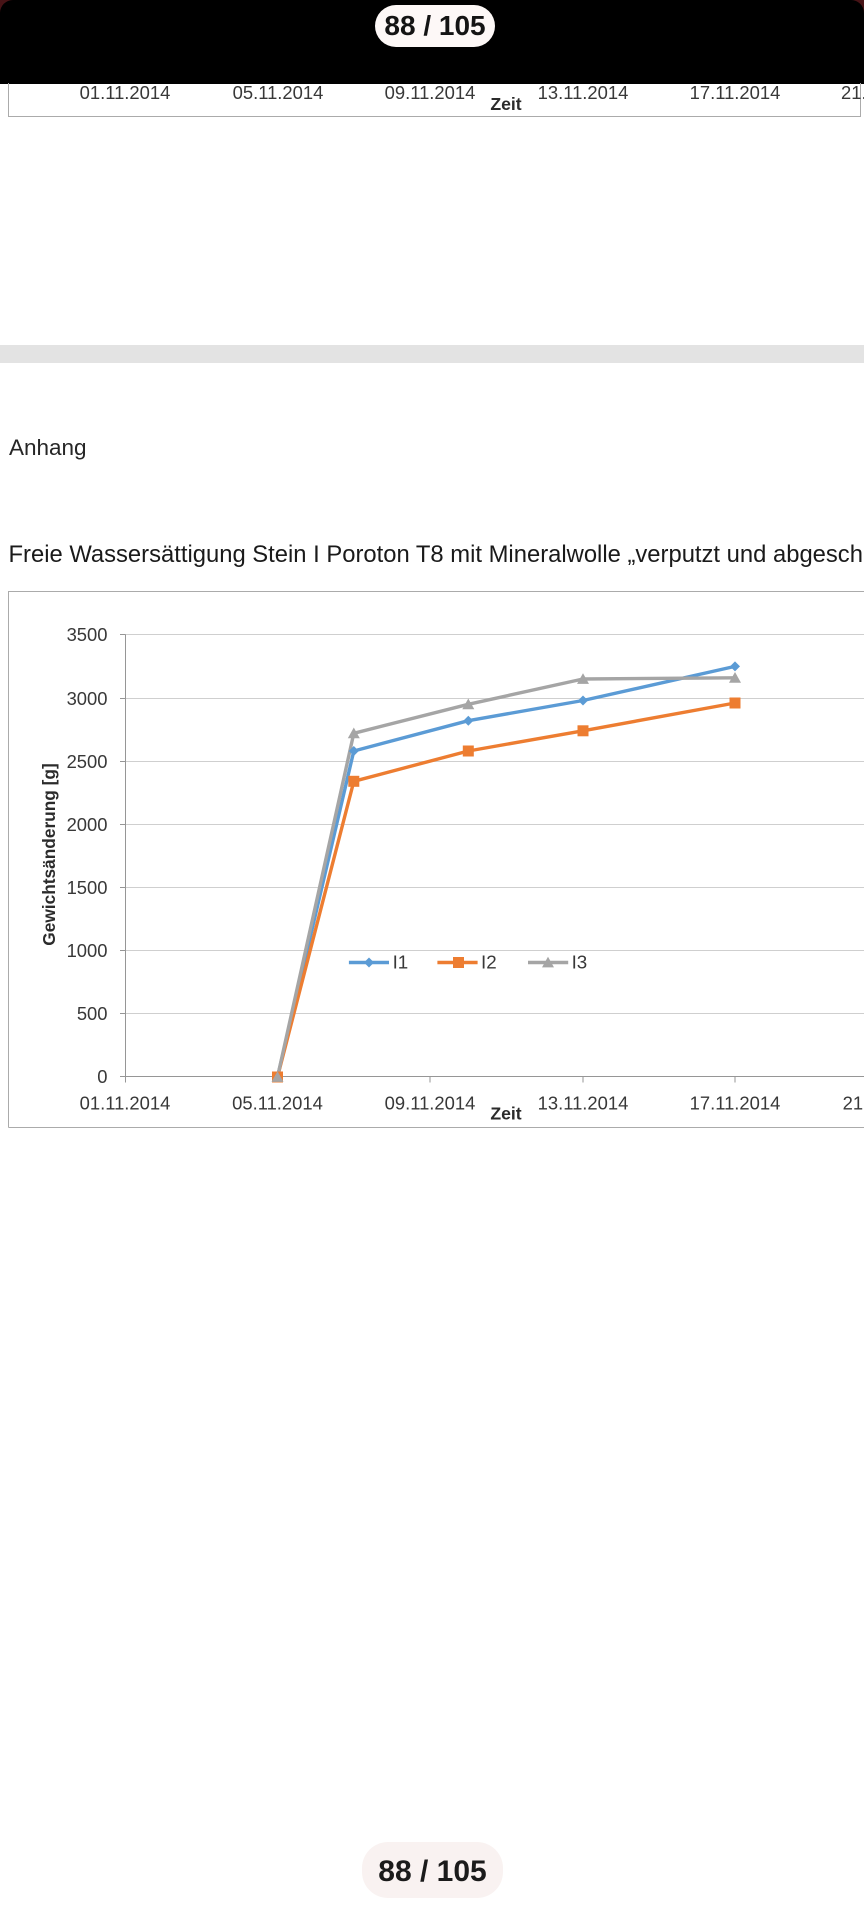 Image resolution: width=864 pixels, height=1920 pixels. Describe the element at coordinates (102, 1076) in the screenshot. I see `svg-text: 0` at that location.